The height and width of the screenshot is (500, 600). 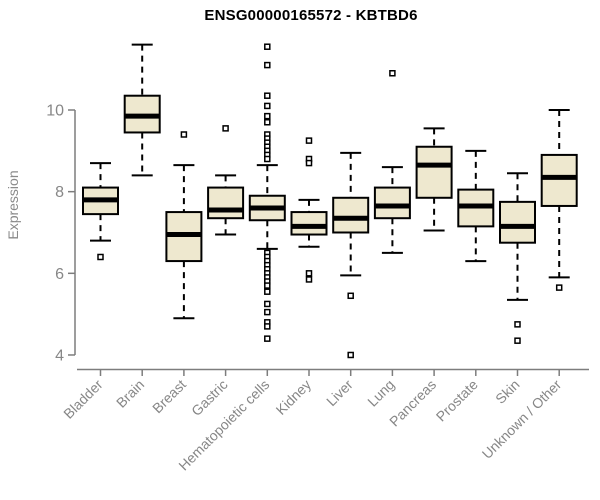 I want to click on x-axis-label: Kidney, so click(x=294, y=397).